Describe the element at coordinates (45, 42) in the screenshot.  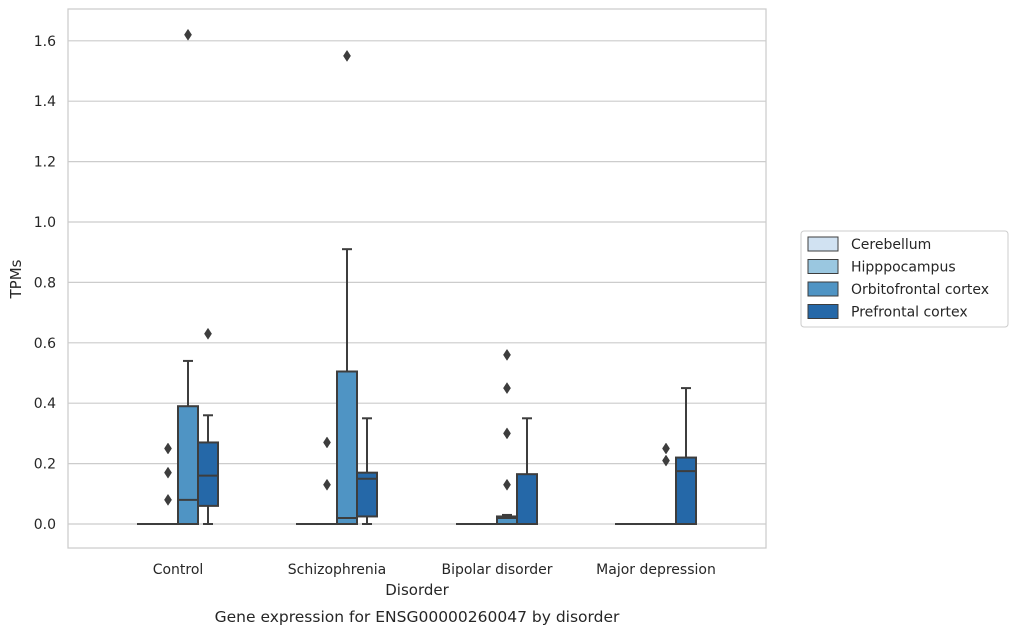
I see `y-tick-label: 1.6` at that location.